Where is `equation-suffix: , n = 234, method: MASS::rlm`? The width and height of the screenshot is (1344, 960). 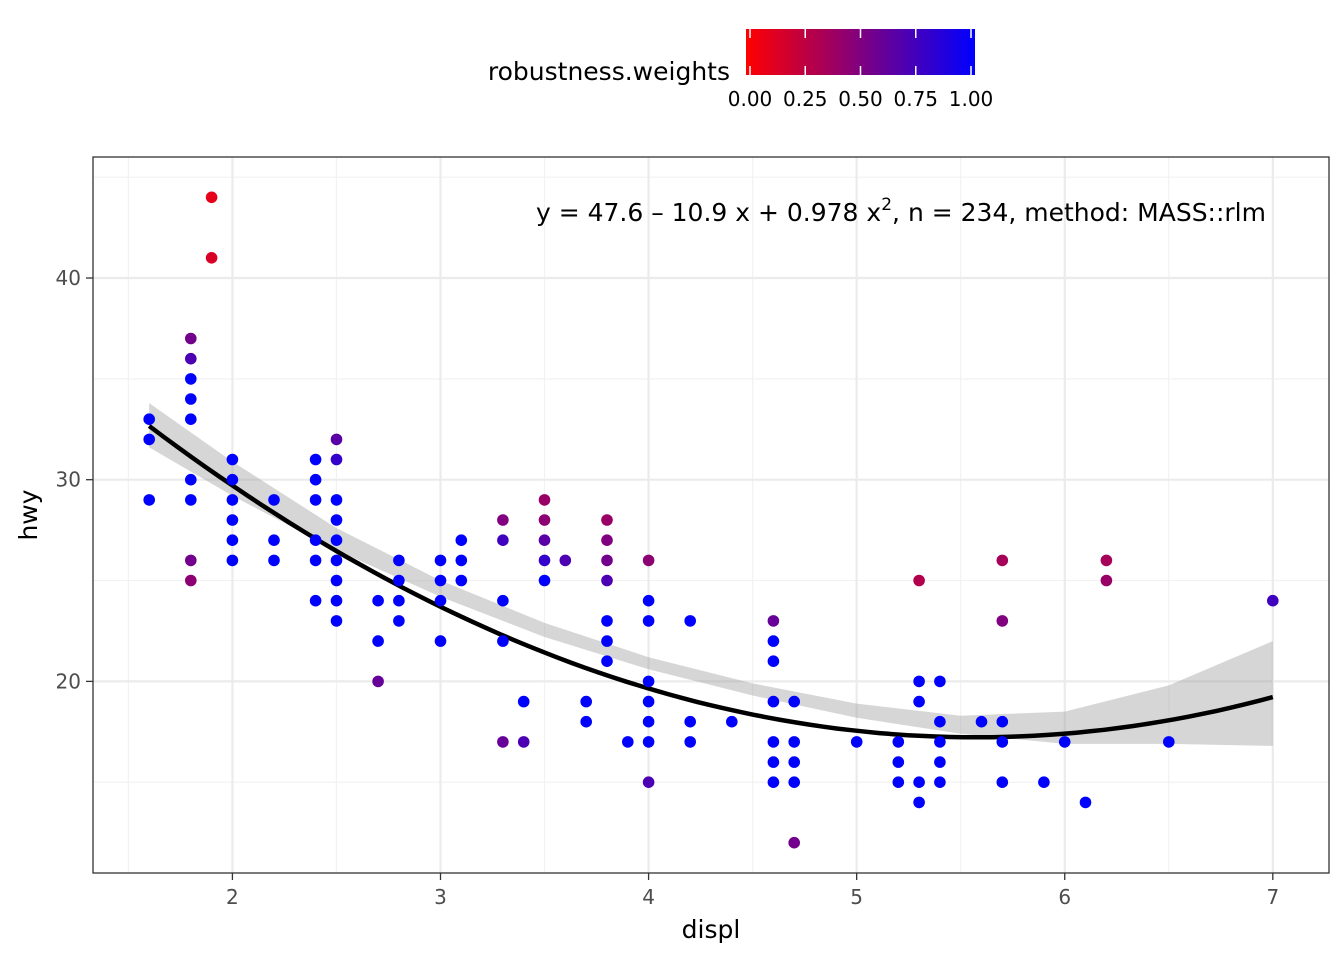 equation-suffix: , n = 234, method: MASS::rlm is located at coordinates (1079, 212).